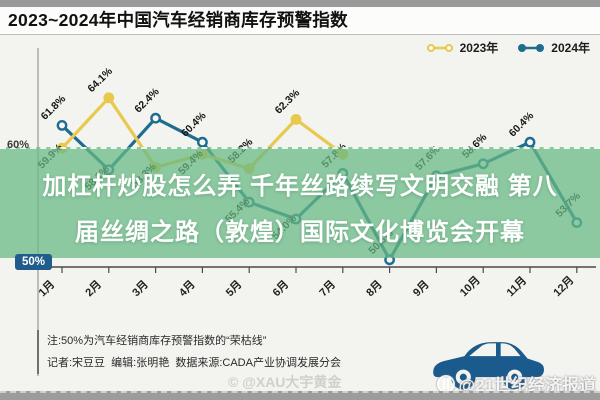 The height and width of the screenshot is (400, 600). I want to click on top-gray-bar, so click(300, 3).